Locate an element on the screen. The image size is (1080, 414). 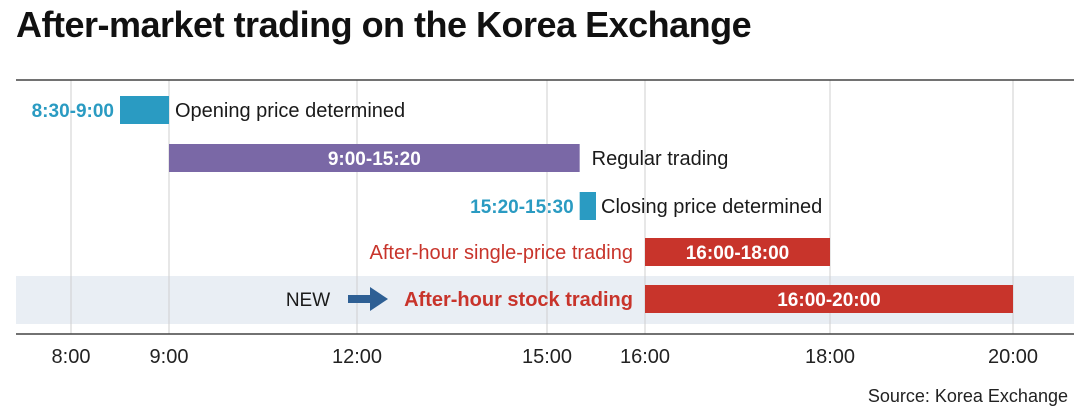
time-label: 16:00-20:00 is located at coordinates (829, 300).